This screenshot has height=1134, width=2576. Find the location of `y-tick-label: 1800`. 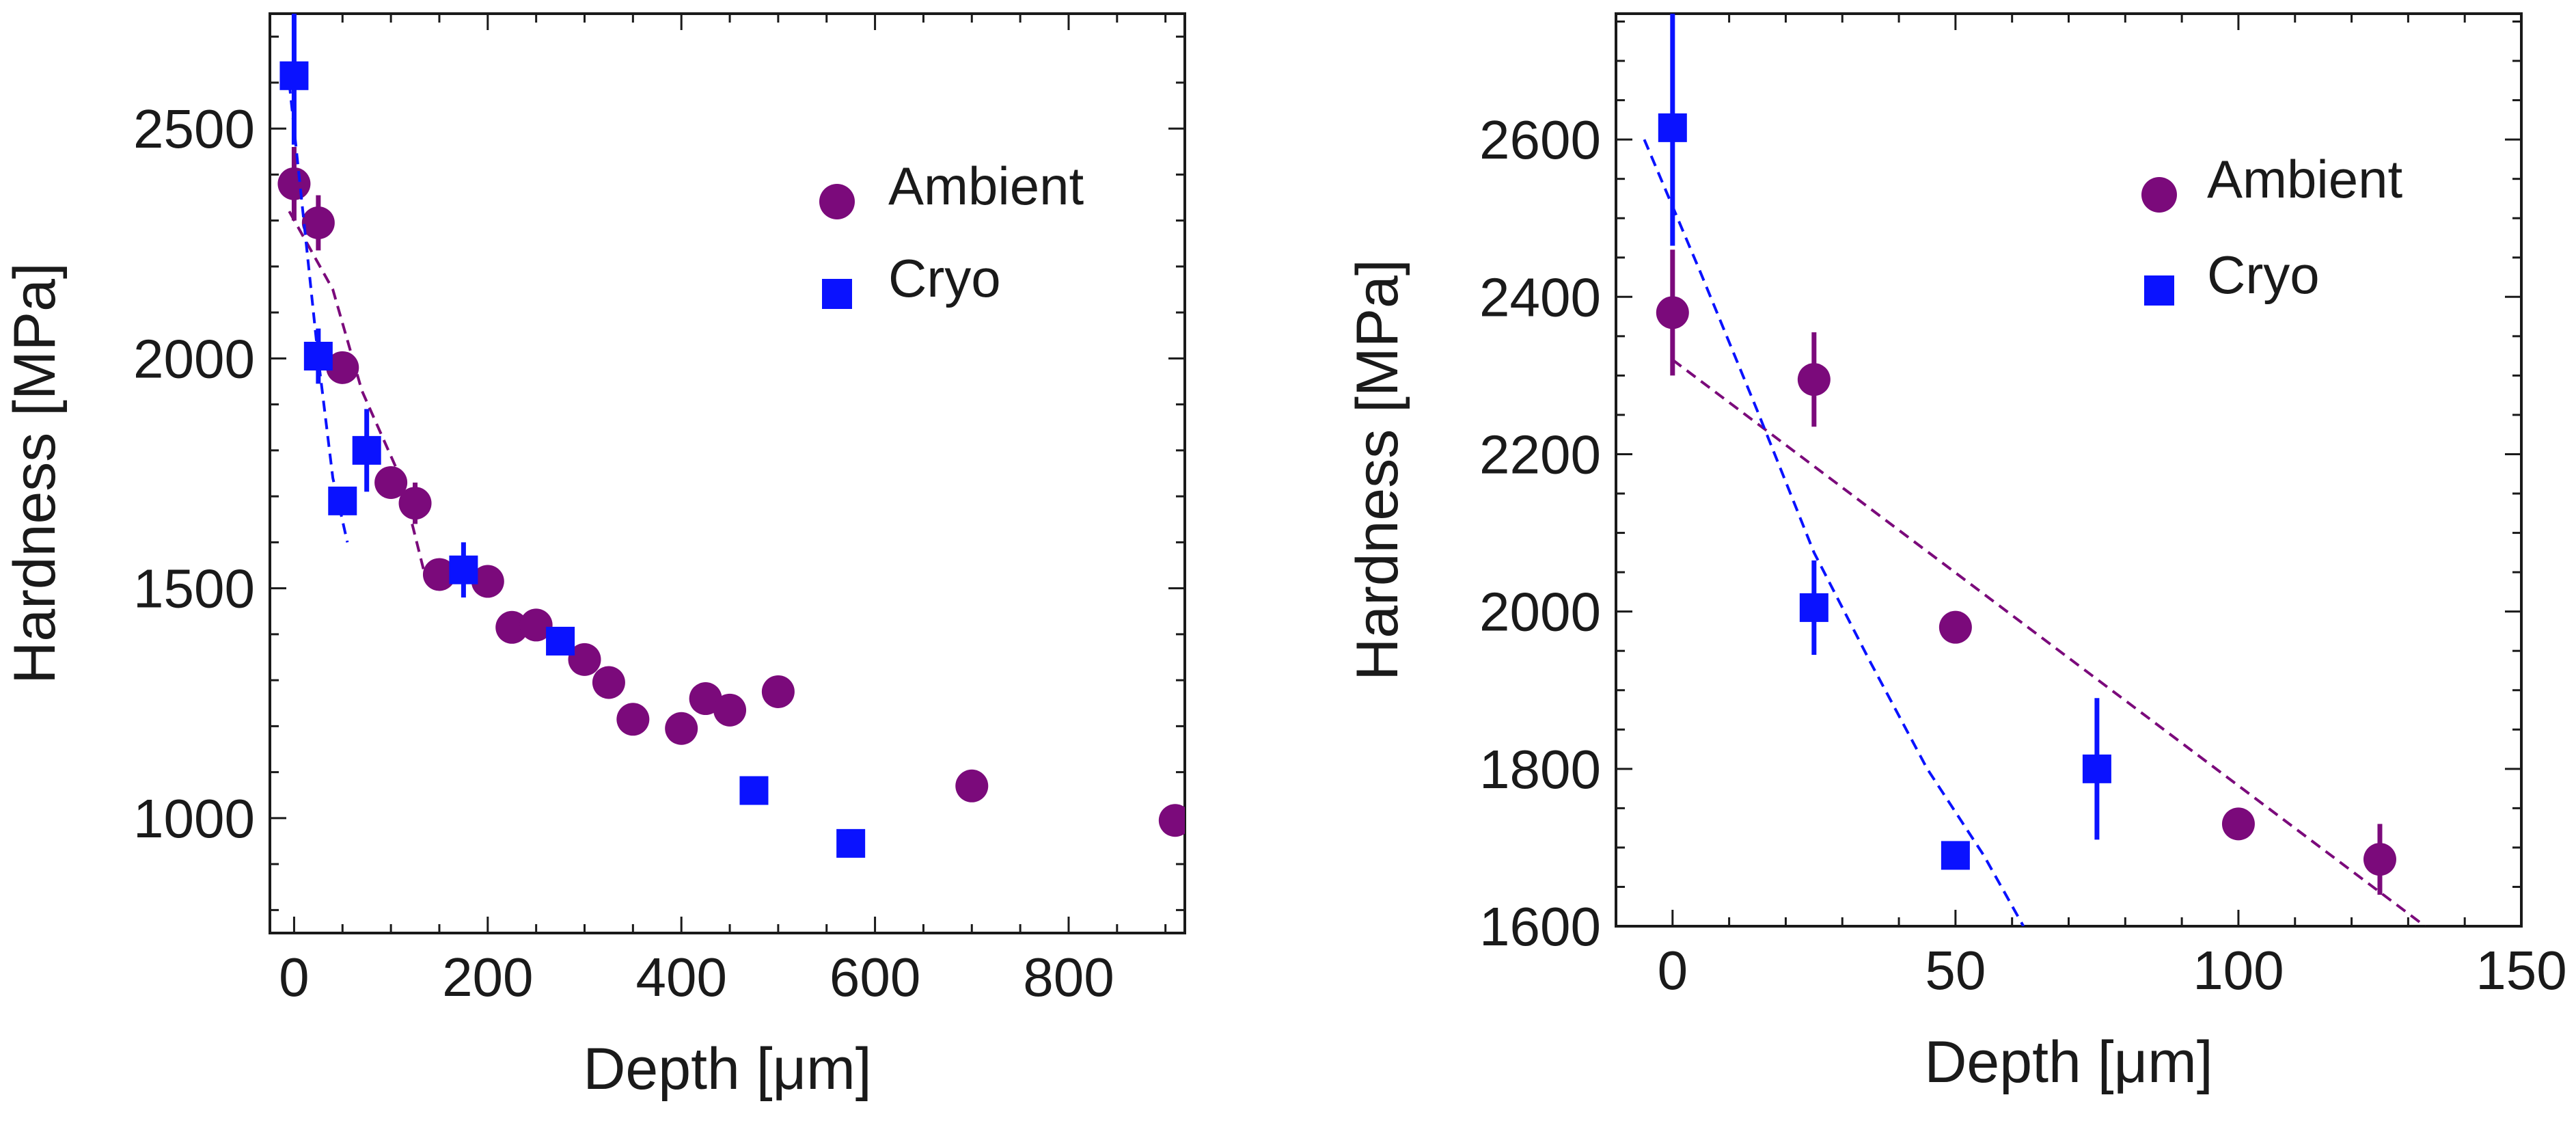

y-tick-label: 1800 is located at coordinates (1540, 769).